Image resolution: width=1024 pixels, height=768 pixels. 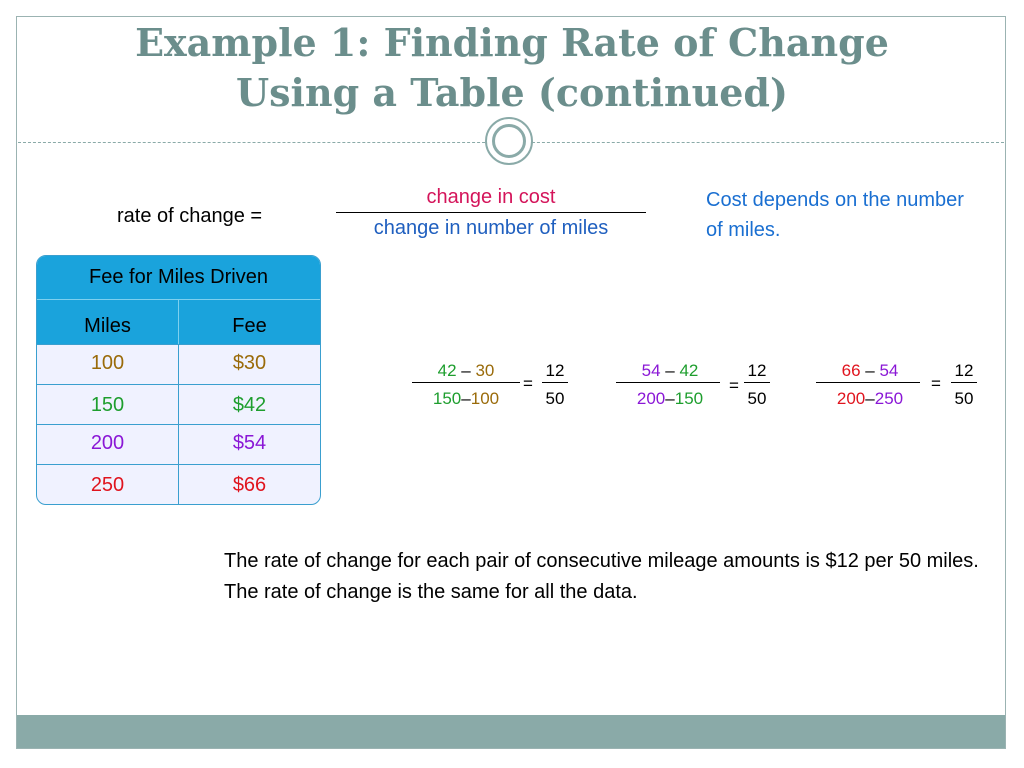 I want to click on calc-1-denominator: 150–100, so click(x=466, y=399).